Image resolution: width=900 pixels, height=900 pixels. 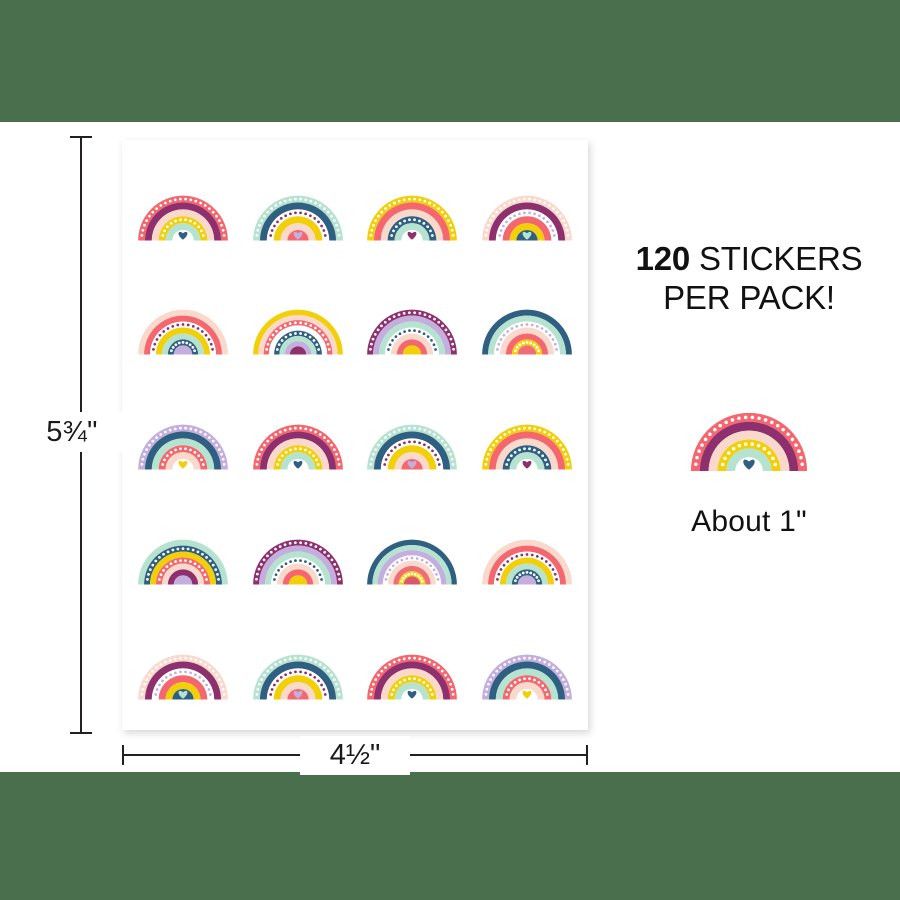 I want to click on headline: 120 STICKERS PER PACK!, so click(x=749, y=279).